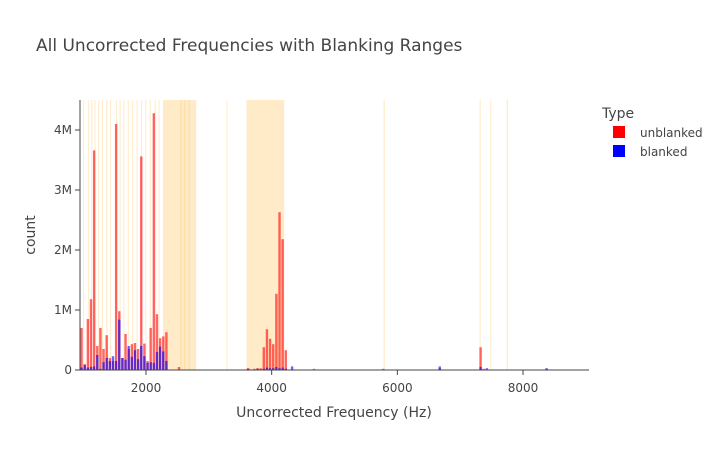 Image resolution: width=720 pixels, height=450 pixels. I want to click on legend: Type unblanked blanked, so click(652, 132).